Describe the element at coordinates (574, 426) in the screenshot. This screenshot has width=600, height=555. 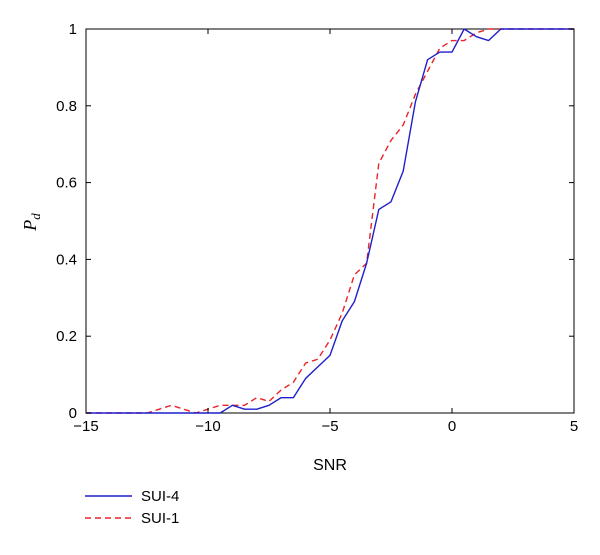
I see `x-tick-label: 5` at that location.